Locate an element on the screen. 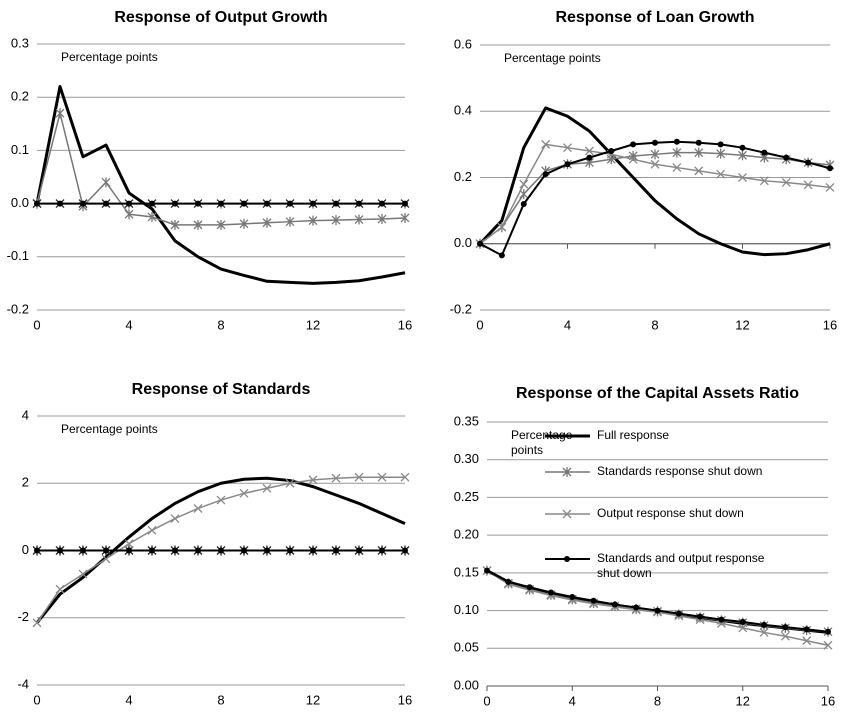 The width and height of the screenshot is (842, 720). y-tick-label: 0 is located at coordinates (25, 549).